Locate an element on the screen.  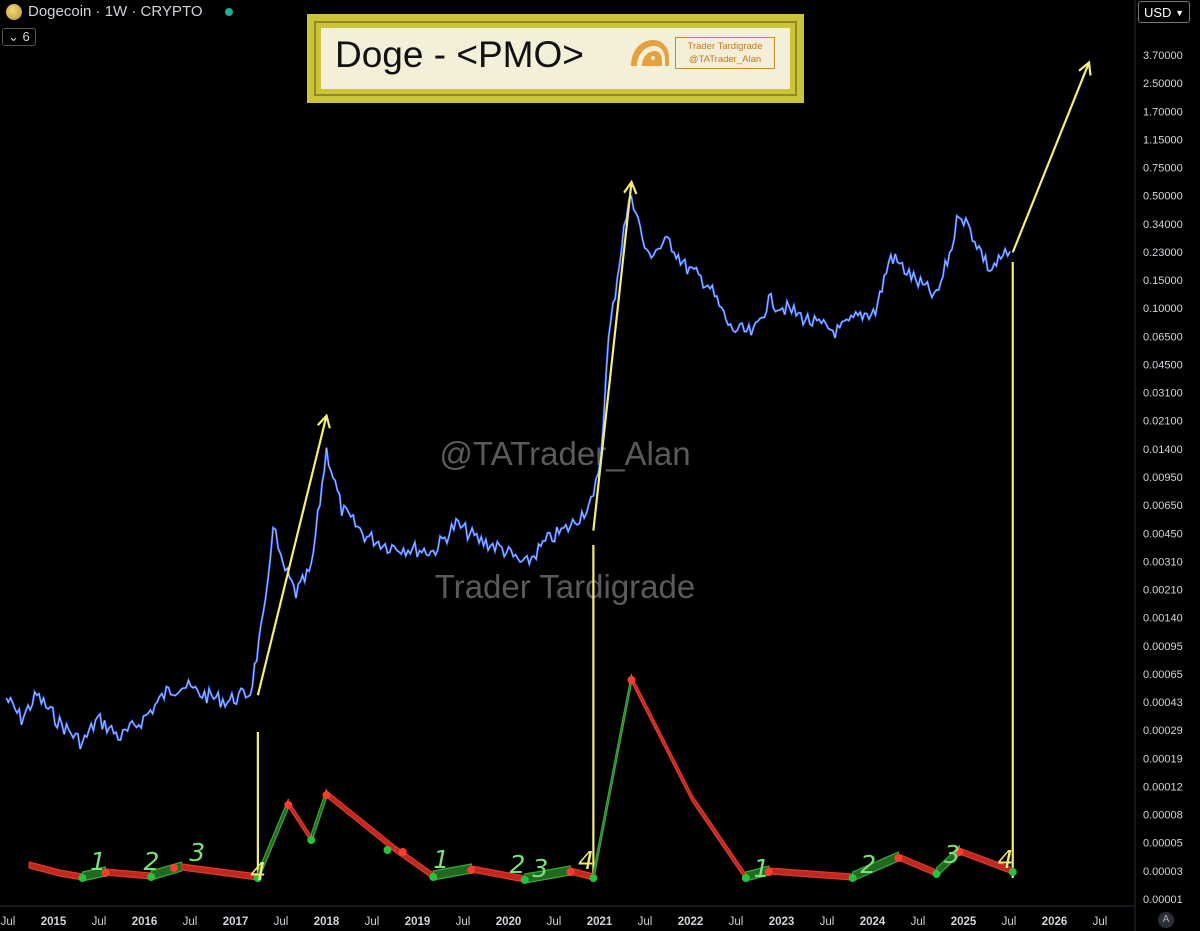
watermark-brand: Trader Tardigrade is located at coordinates (565, 586).